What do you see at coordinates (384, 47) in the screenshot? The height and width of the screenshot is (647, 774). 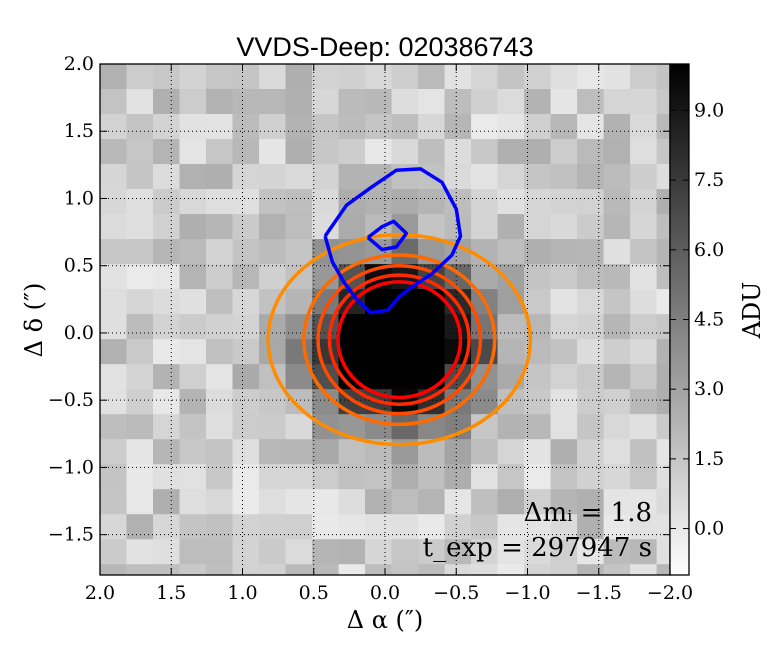 I see `chart-title: VVDS-Deep: 020386743` at bounding box center [384, 47].